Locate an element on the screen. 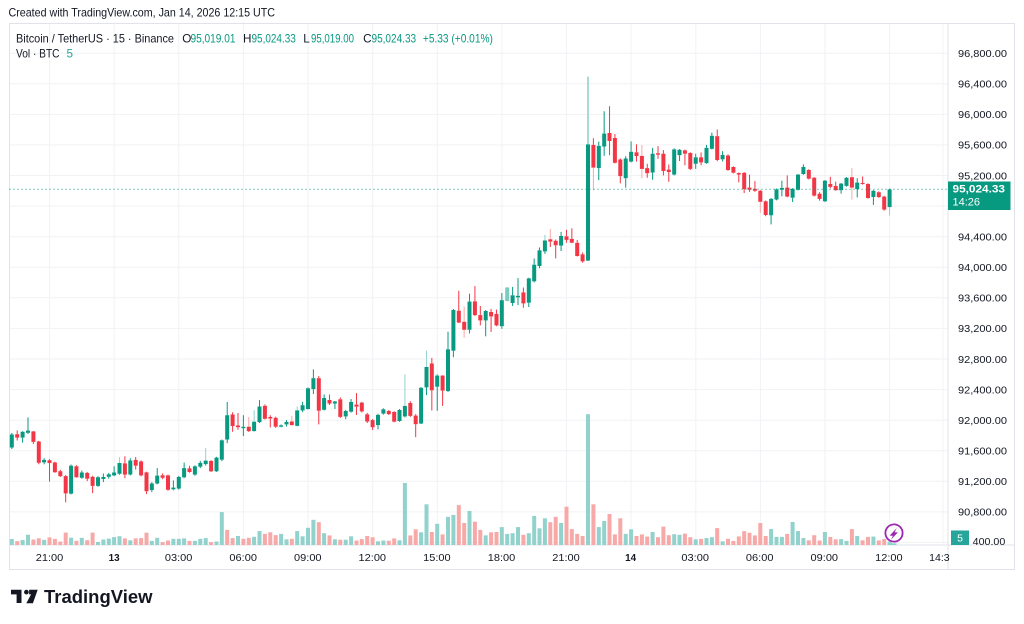  svg-text: 93,200.00 is located at coordinates (982, 329).